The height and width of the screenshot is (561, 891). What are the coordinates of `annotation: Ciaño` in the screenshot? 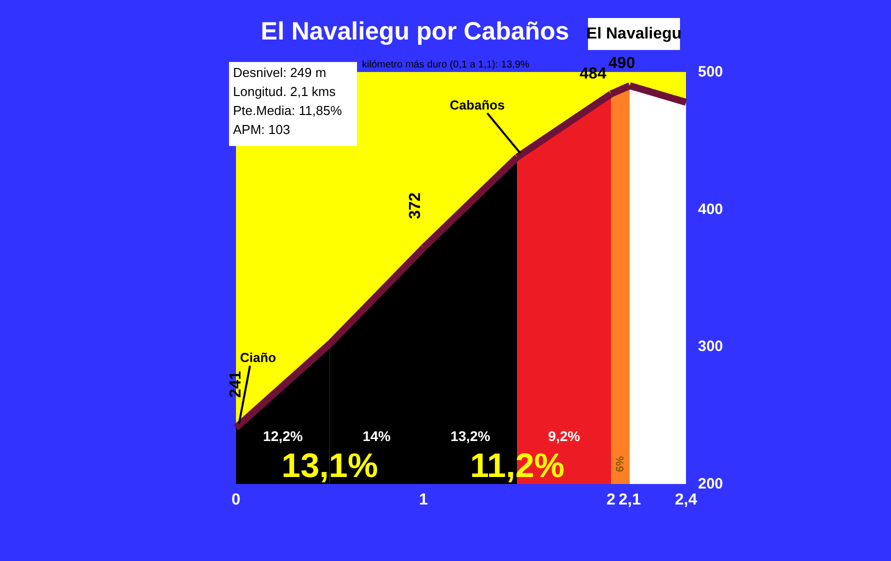 It's located at (258, 358).